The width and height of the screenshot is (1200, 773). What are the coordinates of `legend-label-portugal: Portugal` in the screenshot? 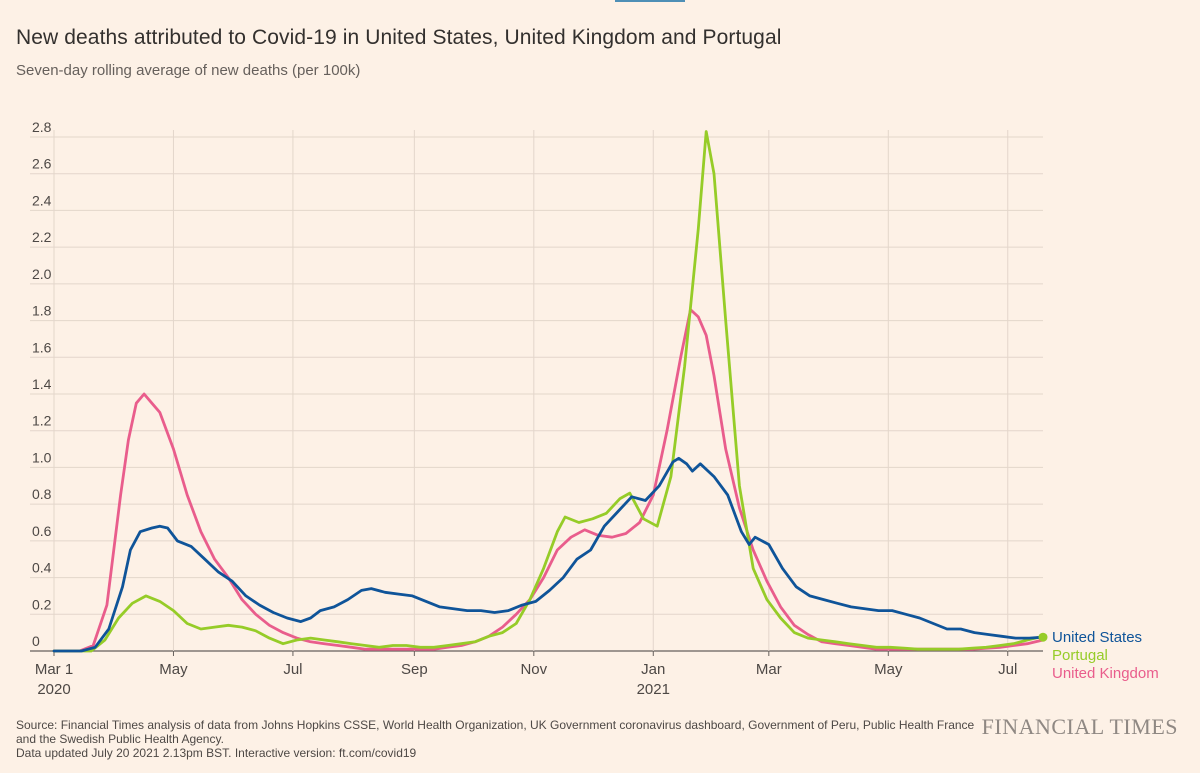 It's located at (1080, 655).